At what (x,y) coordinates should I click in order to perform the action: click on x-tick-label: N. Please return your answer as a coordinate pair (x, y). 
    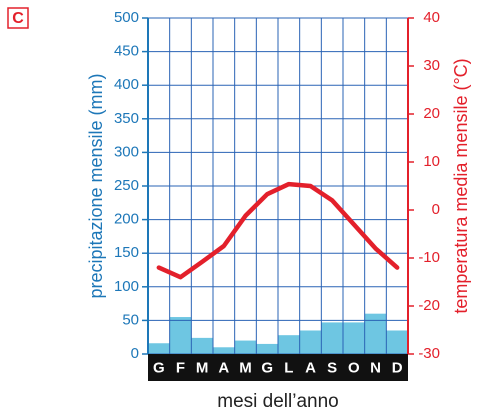
    Looking at the image, I should click on (375, 367).